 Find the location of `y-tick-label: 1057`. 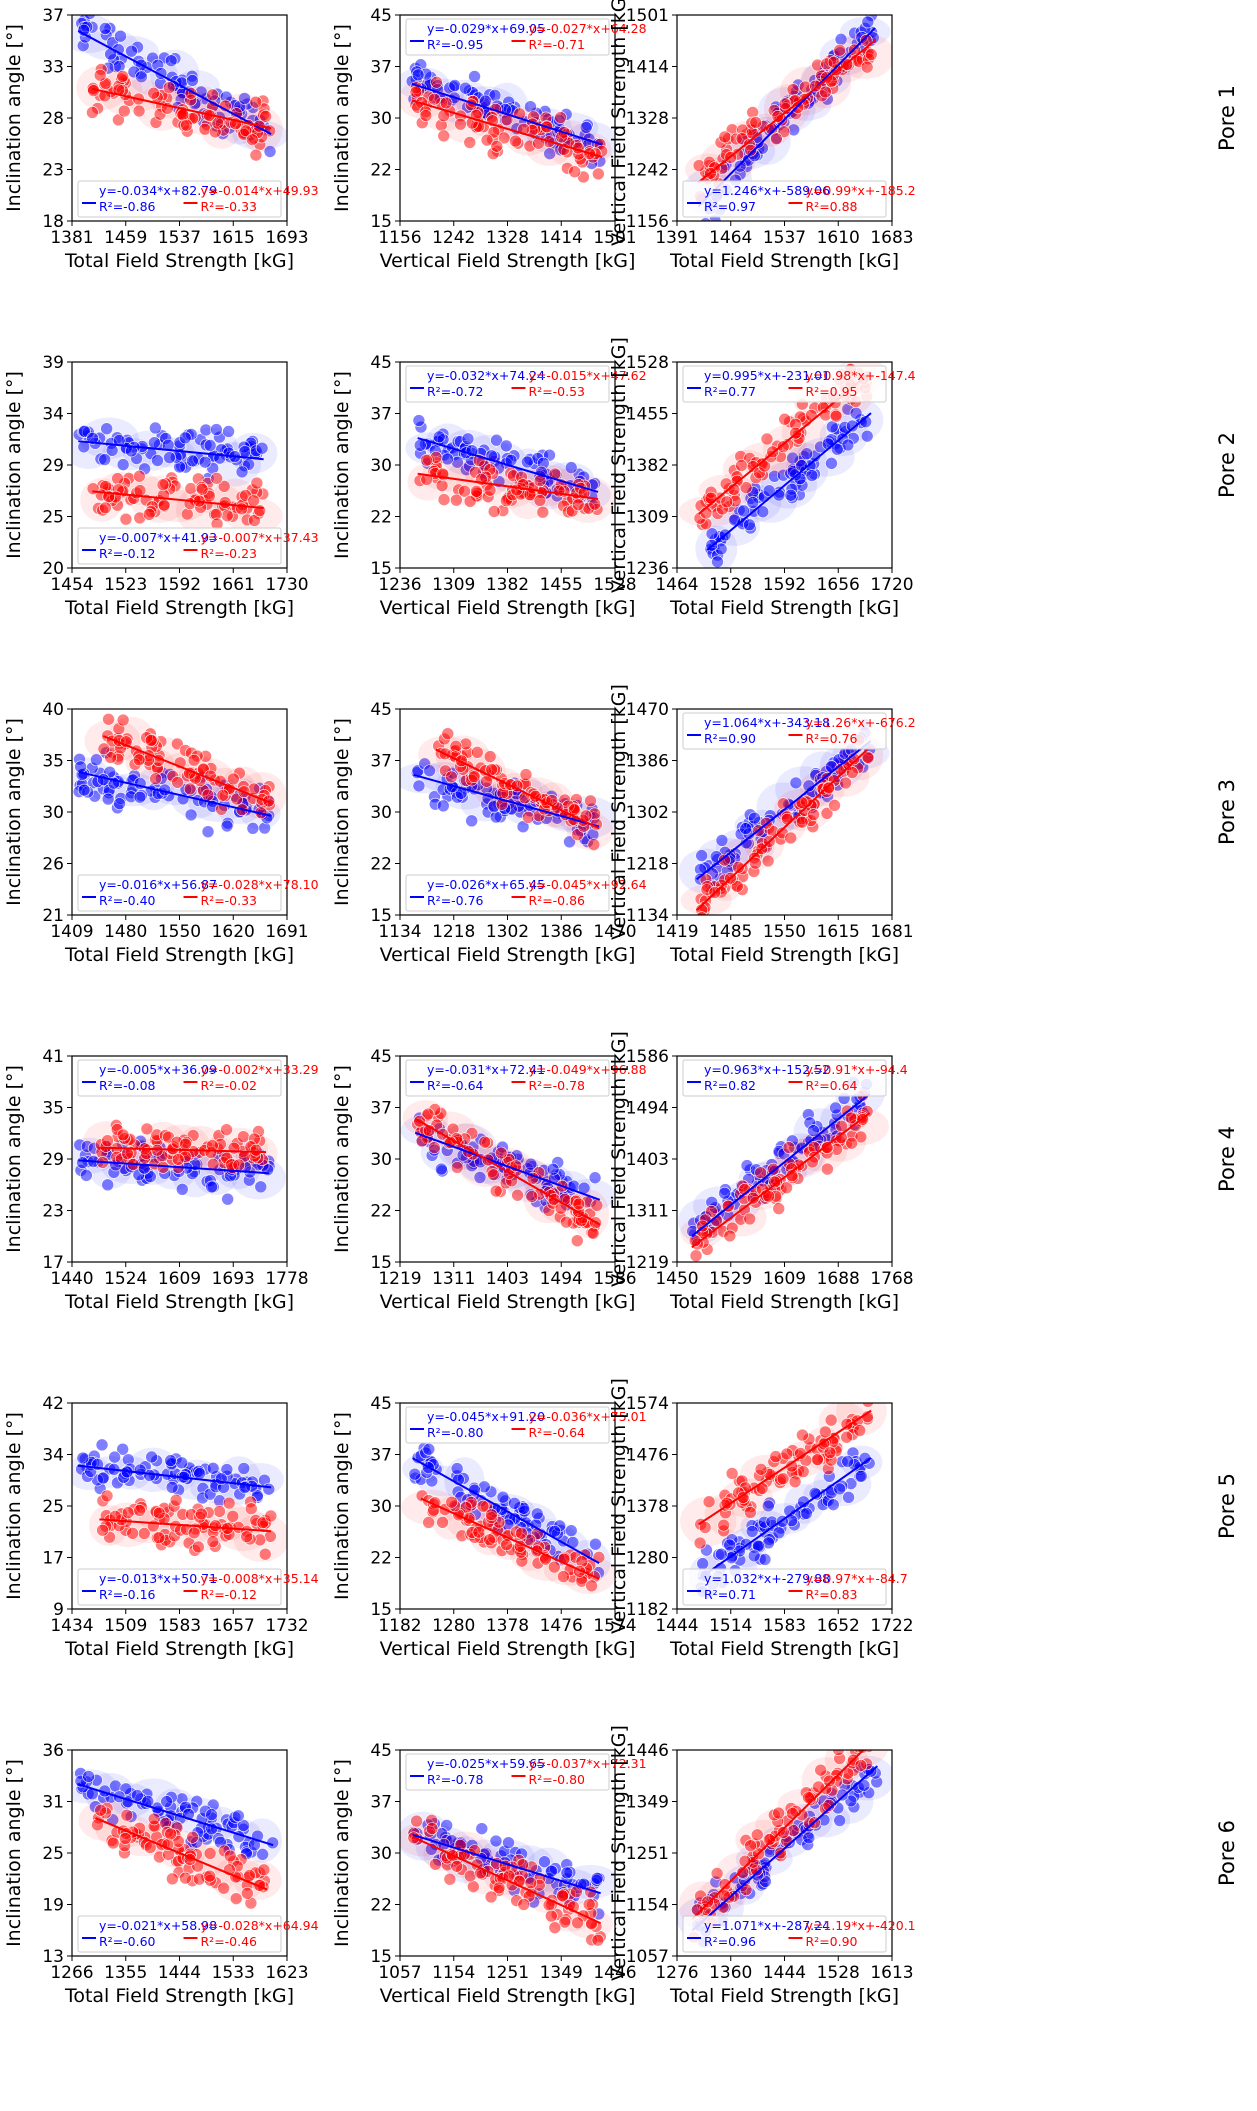

y-tick-label: 1057 is located at coordinates (647, 1957).